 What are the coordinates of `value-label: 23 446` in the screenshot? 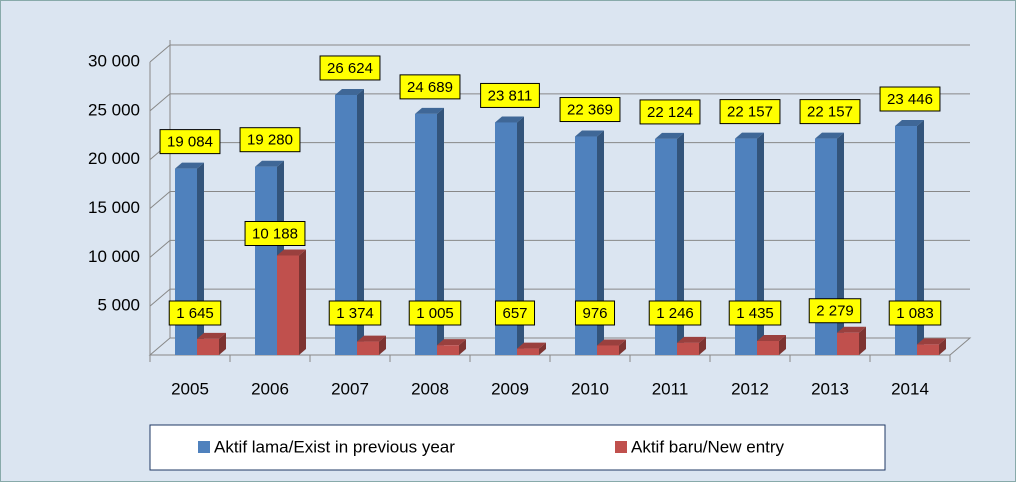 It's located at (910, 99).